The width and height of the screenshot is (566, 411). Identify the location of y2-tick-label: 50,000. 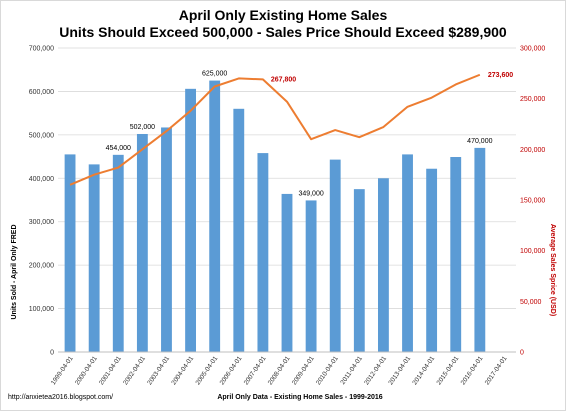
(531, 302).